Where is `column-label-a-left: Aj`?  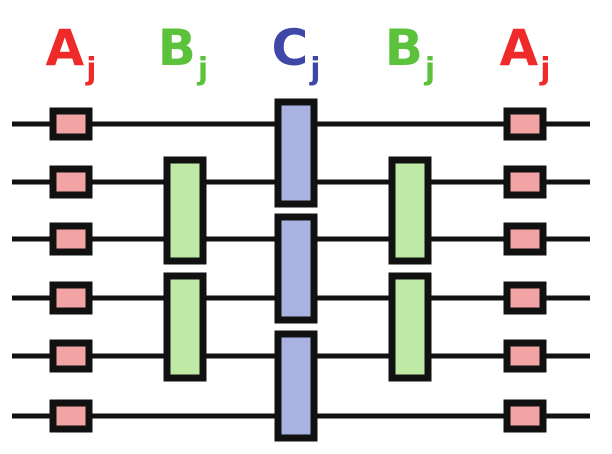
column-label-a-left: Aj is located at coordinates (71, 59).